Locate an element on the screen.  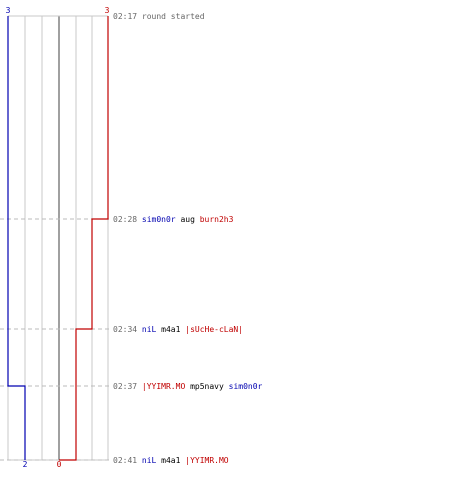
event-victim: |YYIMR.MO is located at coordinates (207, 460).